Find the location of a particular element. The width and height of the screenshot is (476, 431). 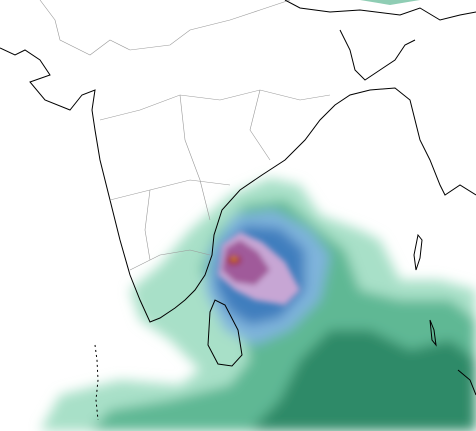

northeast-border is located at coordinates (377, 55).